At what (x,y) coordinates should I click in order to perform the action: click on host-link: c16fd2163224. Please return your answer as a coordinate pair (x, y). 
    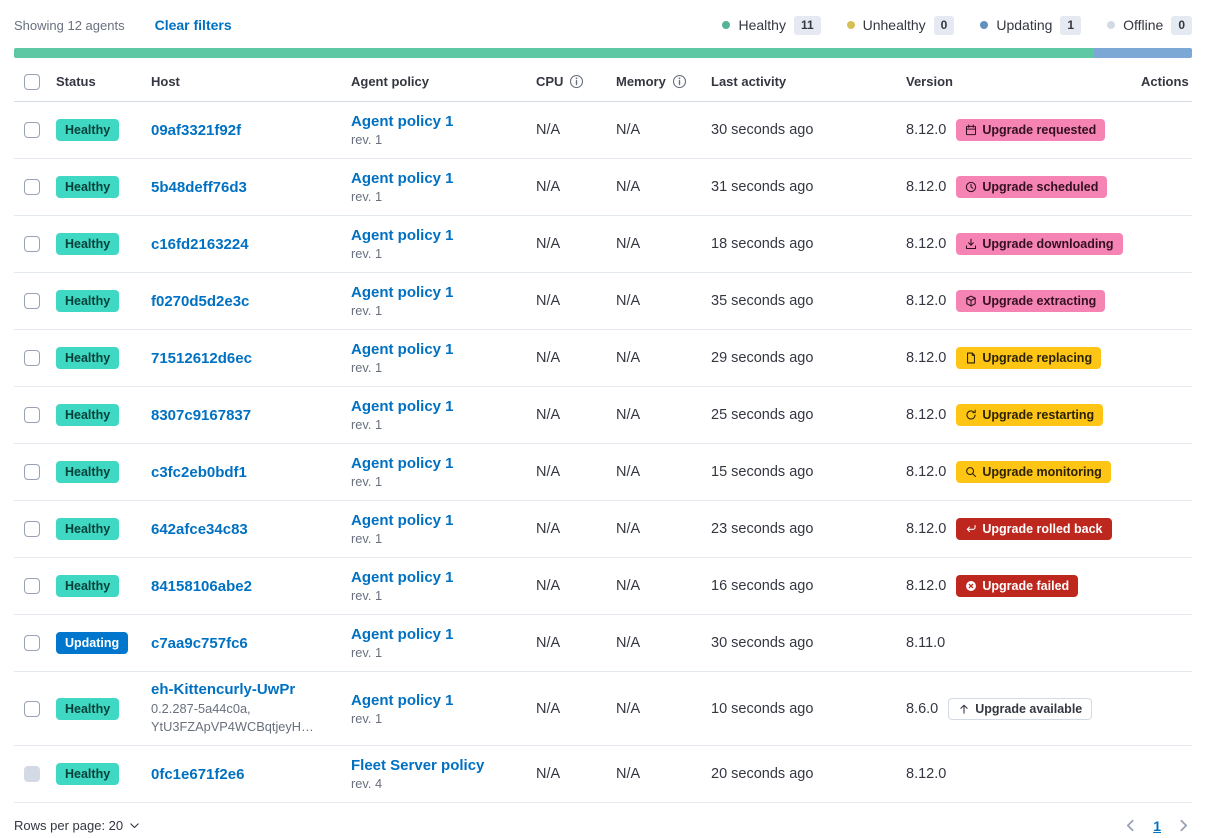
    Looking at the image, I should click on (200, 244).